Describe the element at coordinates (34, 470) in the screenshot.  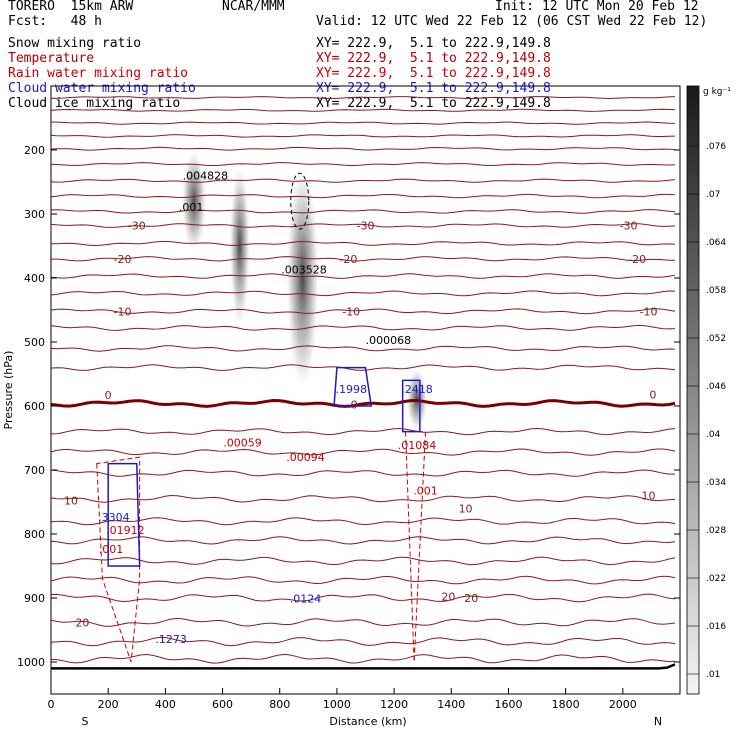
I see `y-tick-label: 700` at that location.